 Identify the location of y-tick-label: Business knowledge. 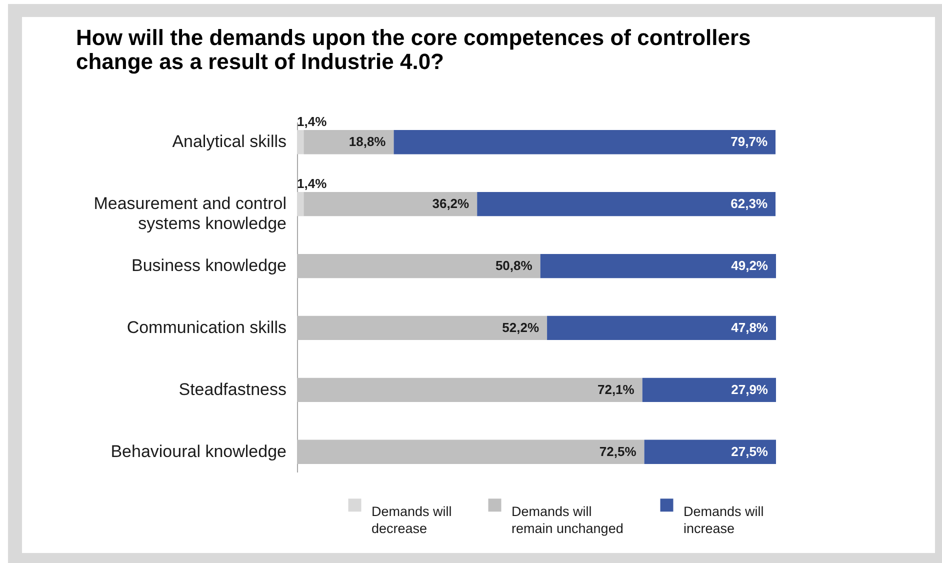
(209, 266).